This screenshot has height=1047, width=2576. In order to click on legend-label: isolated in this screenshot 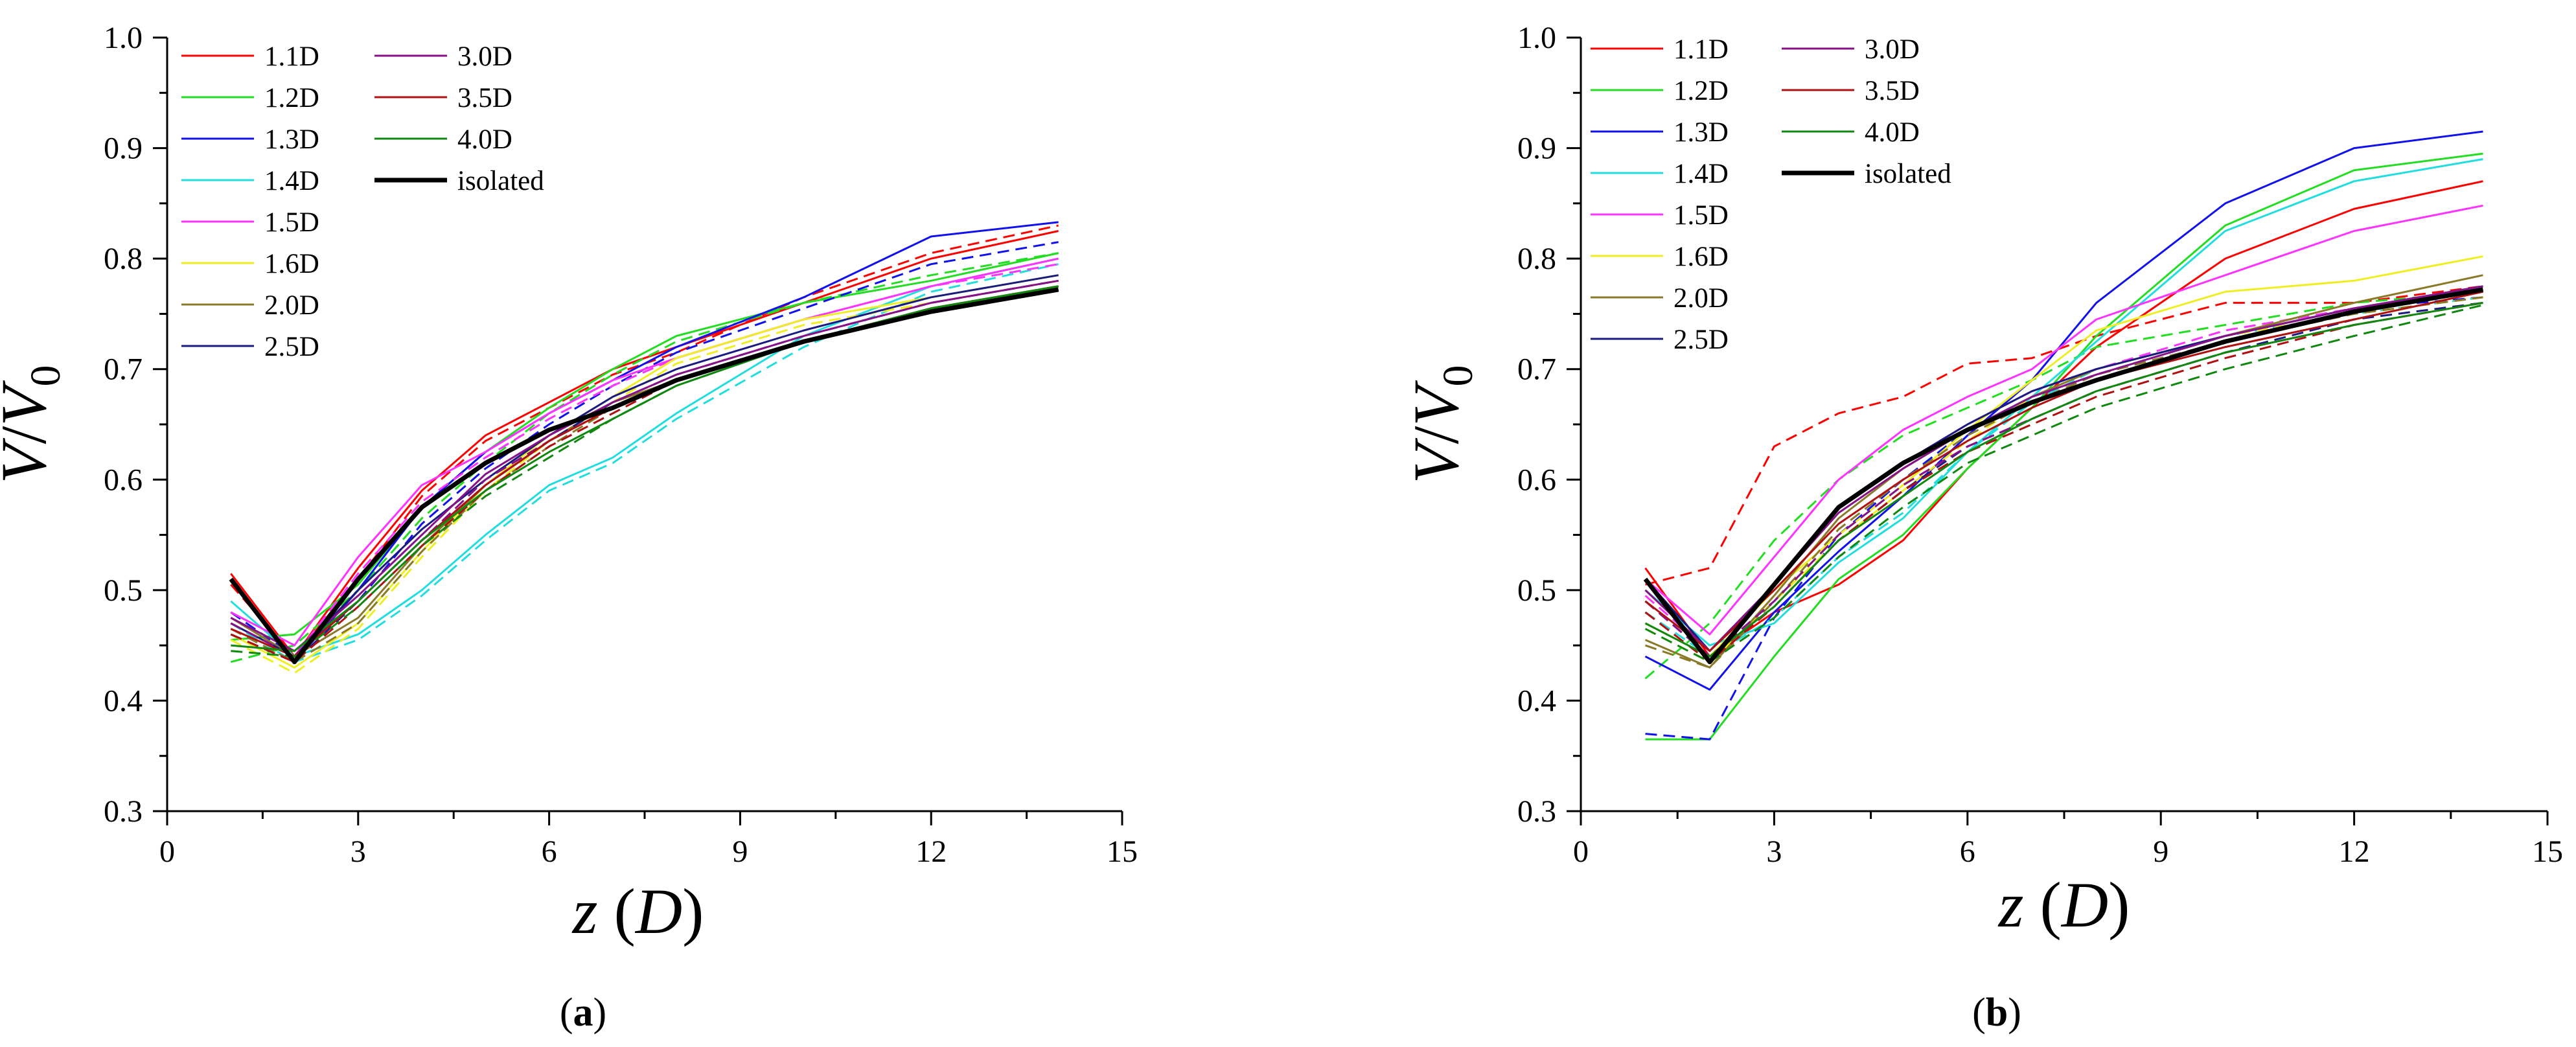, I will do `click(500, 181)`.